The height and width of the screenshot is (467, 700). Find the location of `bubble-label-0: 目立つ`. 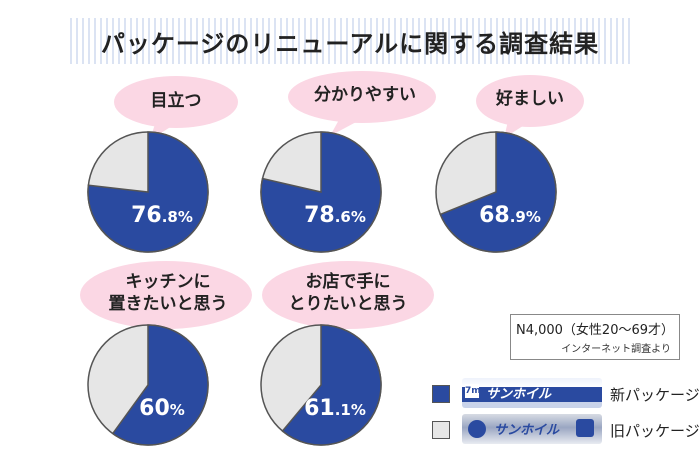

bubble-label-0: 目立つ is located at coordinates (176, 101).